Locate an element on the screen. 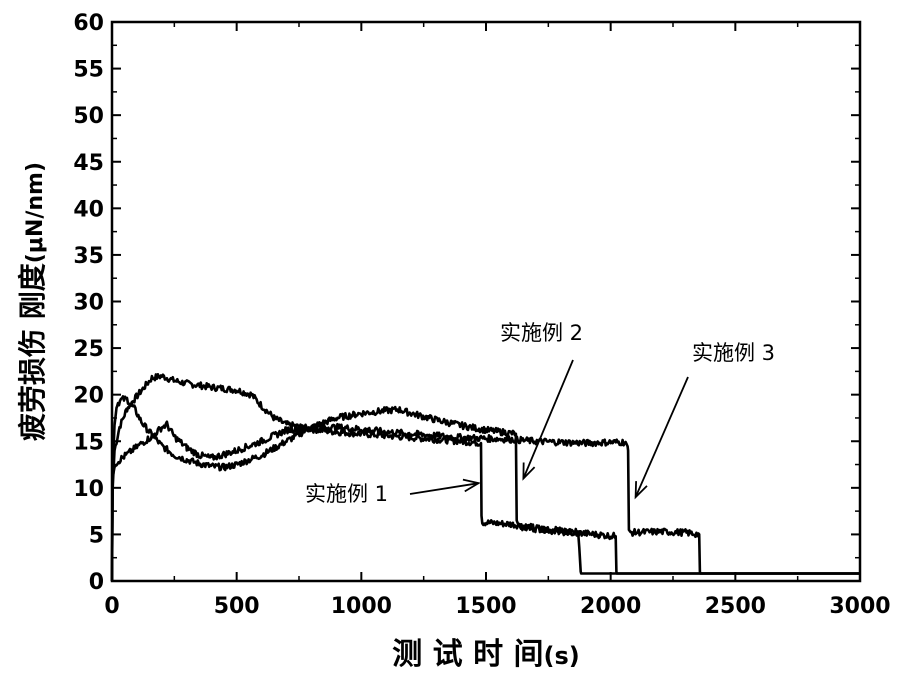  y-axis-title-main: 疲劳损伤 刚度 is located at coordinates (32, 352).